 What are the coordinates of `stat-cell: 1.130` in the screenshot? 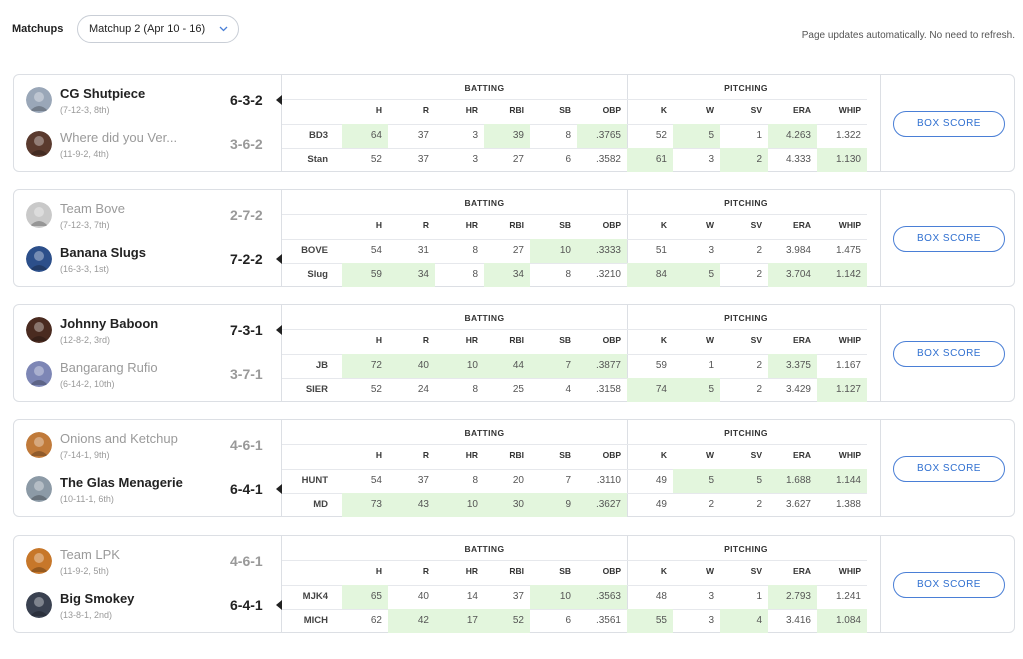 It's located at (842, 160).